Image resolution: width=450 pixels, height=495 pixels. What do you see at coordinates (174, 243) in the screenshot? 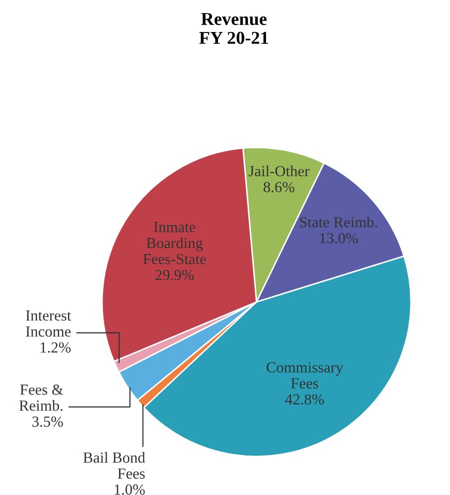
I see `slice-label: Inmate Boarding Fees-State` at bounding box center [174, 243].